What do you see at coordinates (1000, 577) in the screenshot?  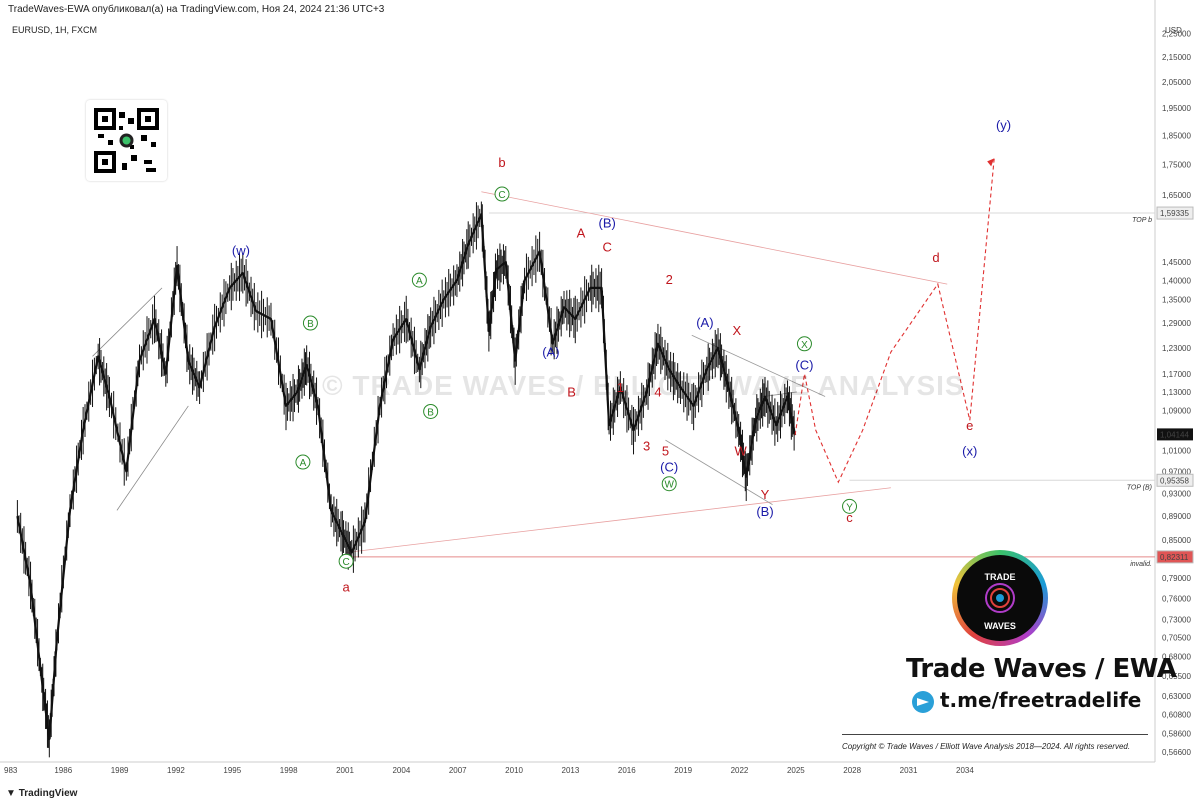 I see `logo-top-text: TRADE` at bounding box center [1000, 577].